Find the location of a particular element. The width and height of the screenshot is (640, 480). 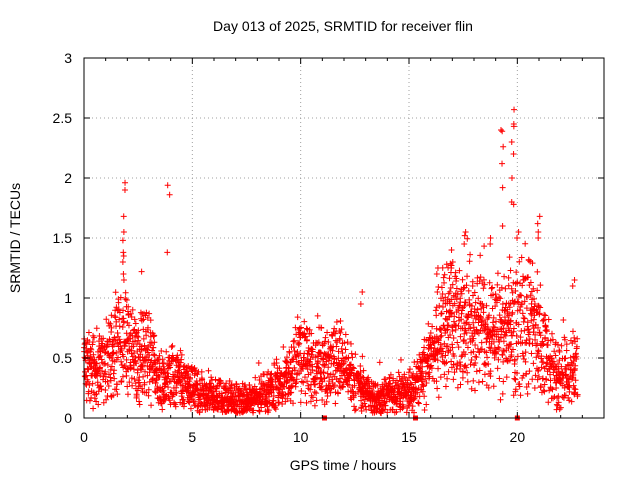

y-tick-label: 0 is located at coordinates (68, 418).